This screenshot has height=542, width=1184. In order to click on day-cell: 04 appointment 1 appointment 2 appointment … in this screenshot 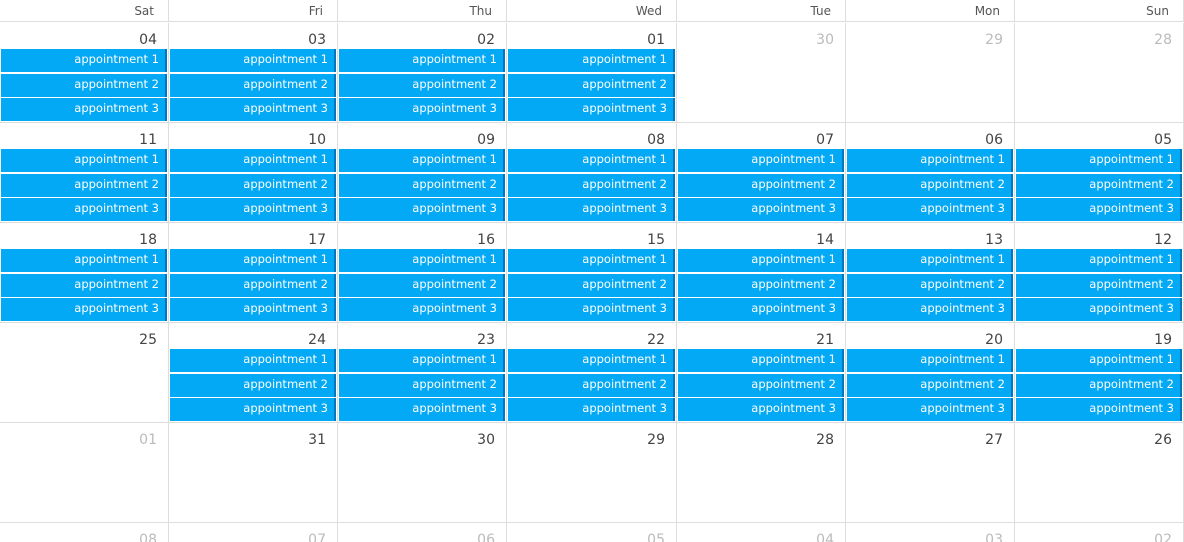, I will do `click(84, 73)`.